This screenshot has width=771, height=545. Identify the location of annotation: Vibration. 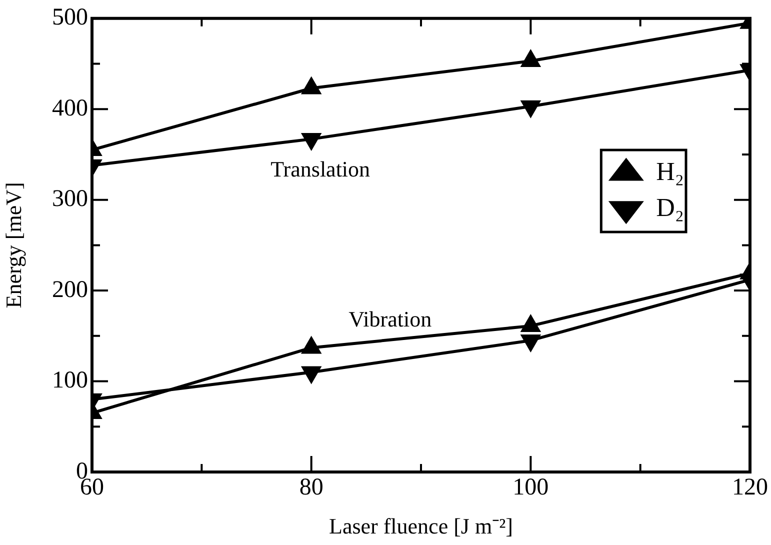
(390, 319).